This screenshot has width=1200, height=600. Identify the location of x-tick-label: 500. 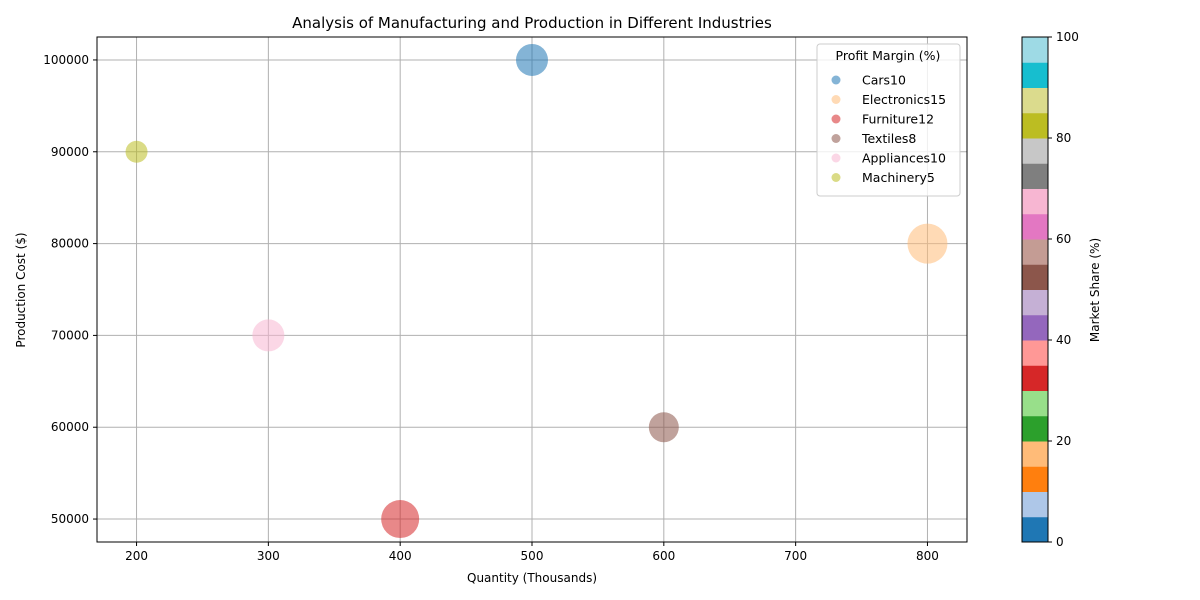
(532, 556).